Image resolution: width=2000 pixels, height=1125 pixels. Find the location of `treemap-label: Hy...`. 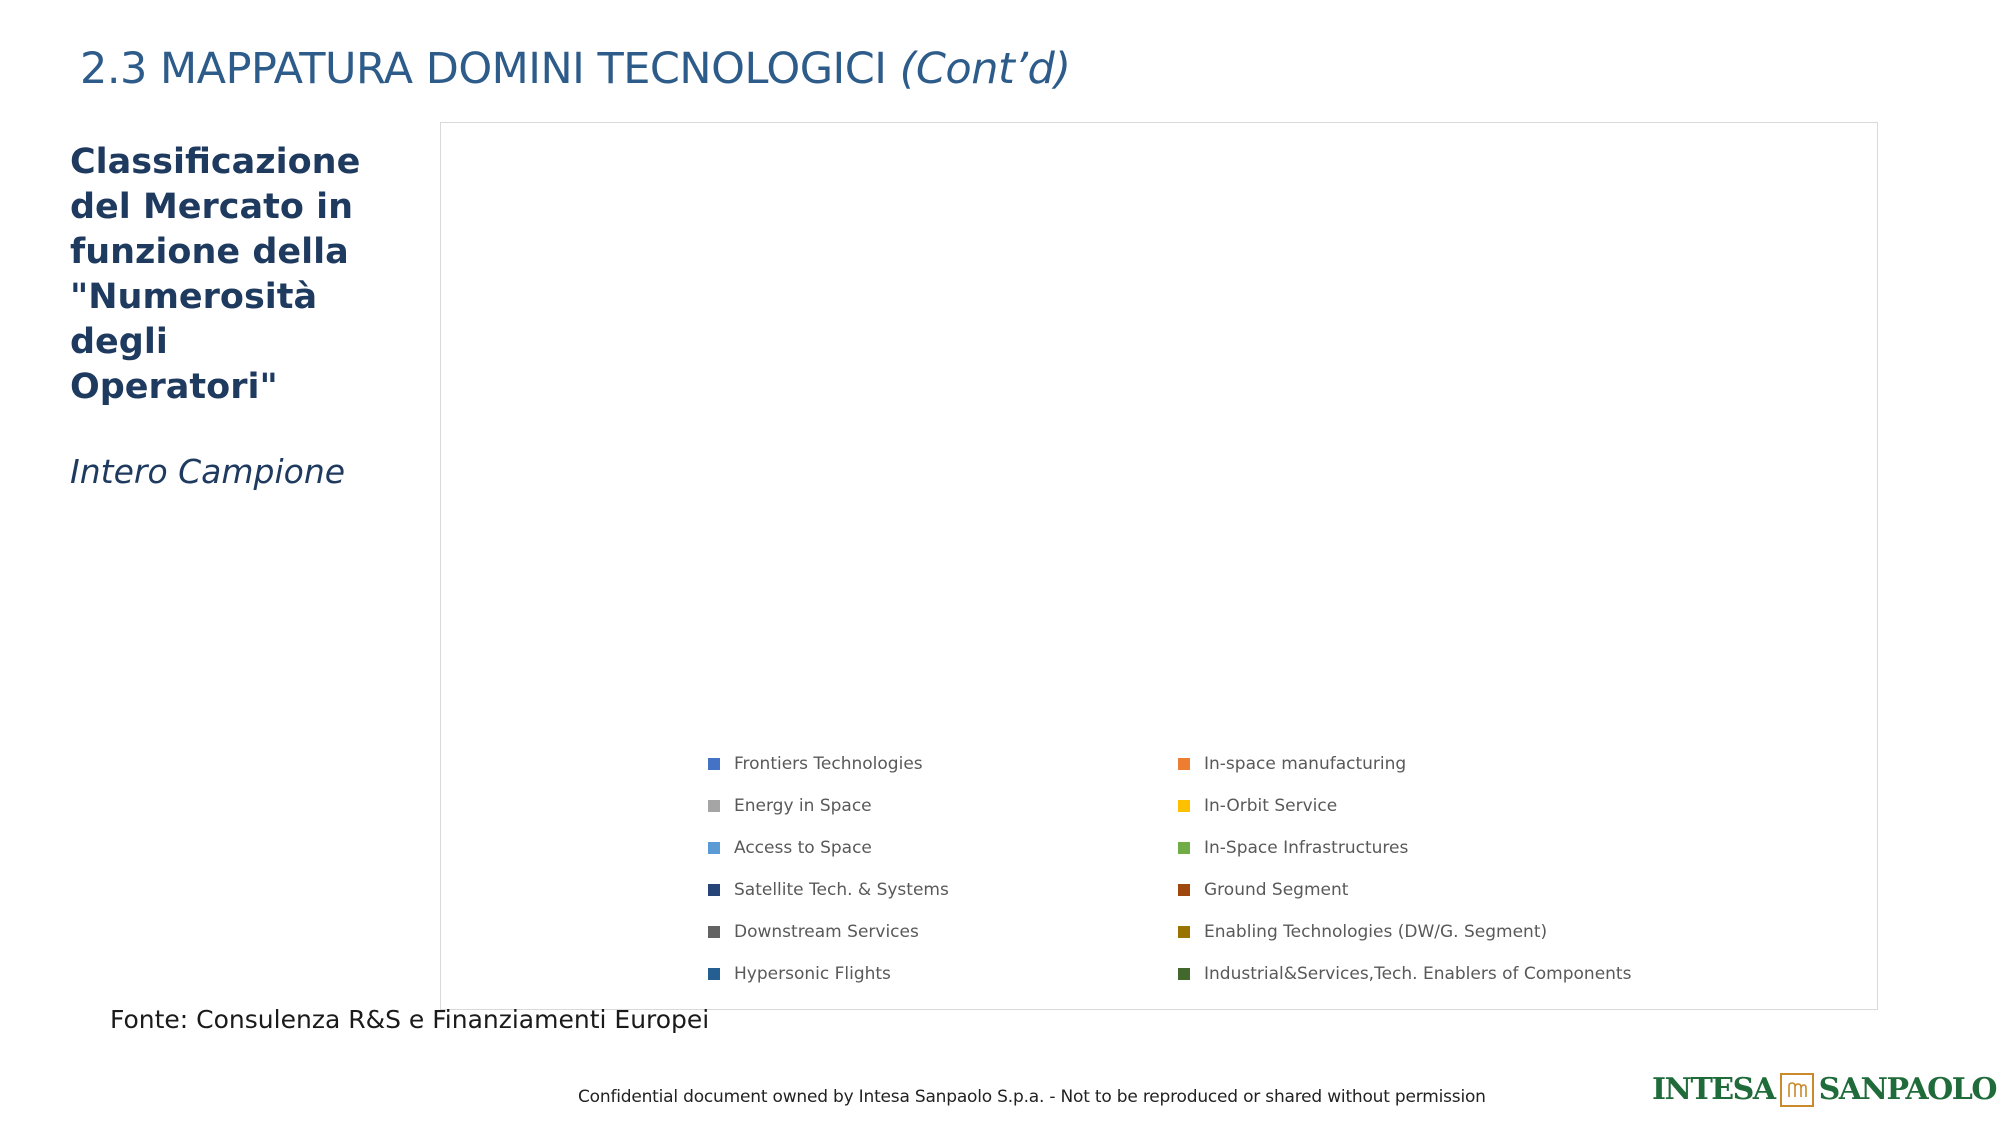

treemap-label: Hy... is located at coordinates (18, 2).